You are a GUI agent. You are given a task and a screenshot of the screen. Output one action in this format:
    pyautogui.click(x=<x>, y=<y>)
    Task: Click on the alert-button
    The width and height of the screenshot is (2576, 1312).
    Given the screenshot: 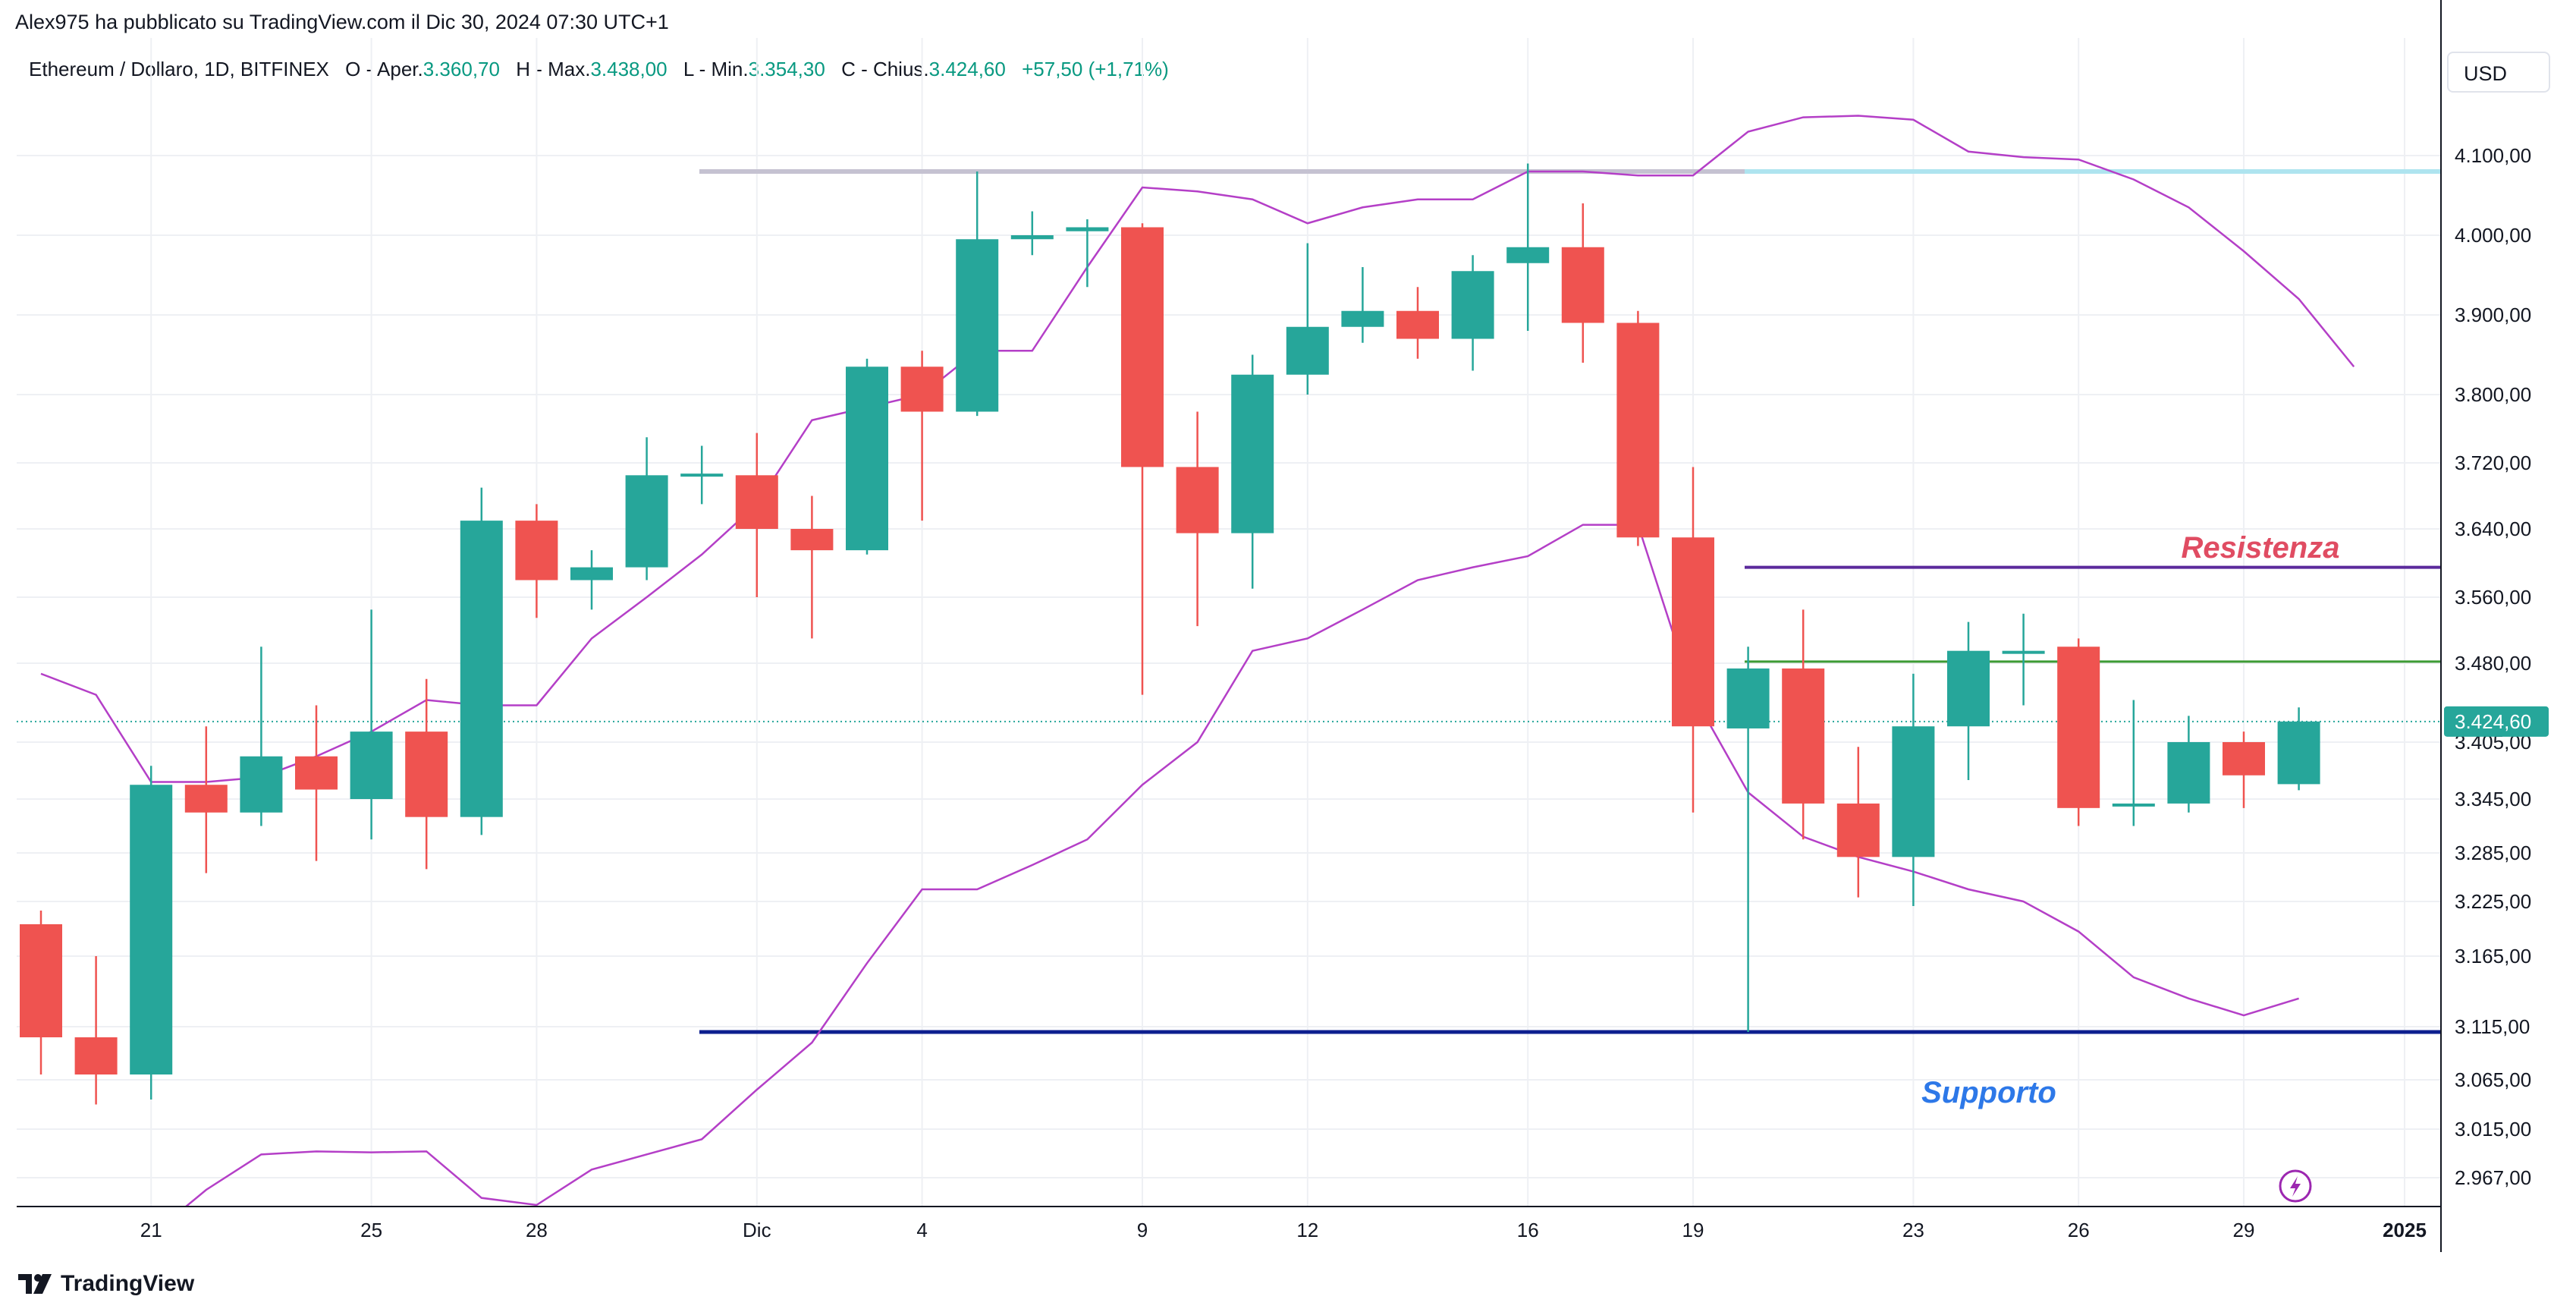 What is the action you would take?
    pyautogui.click(x=2295, y=1186)
    